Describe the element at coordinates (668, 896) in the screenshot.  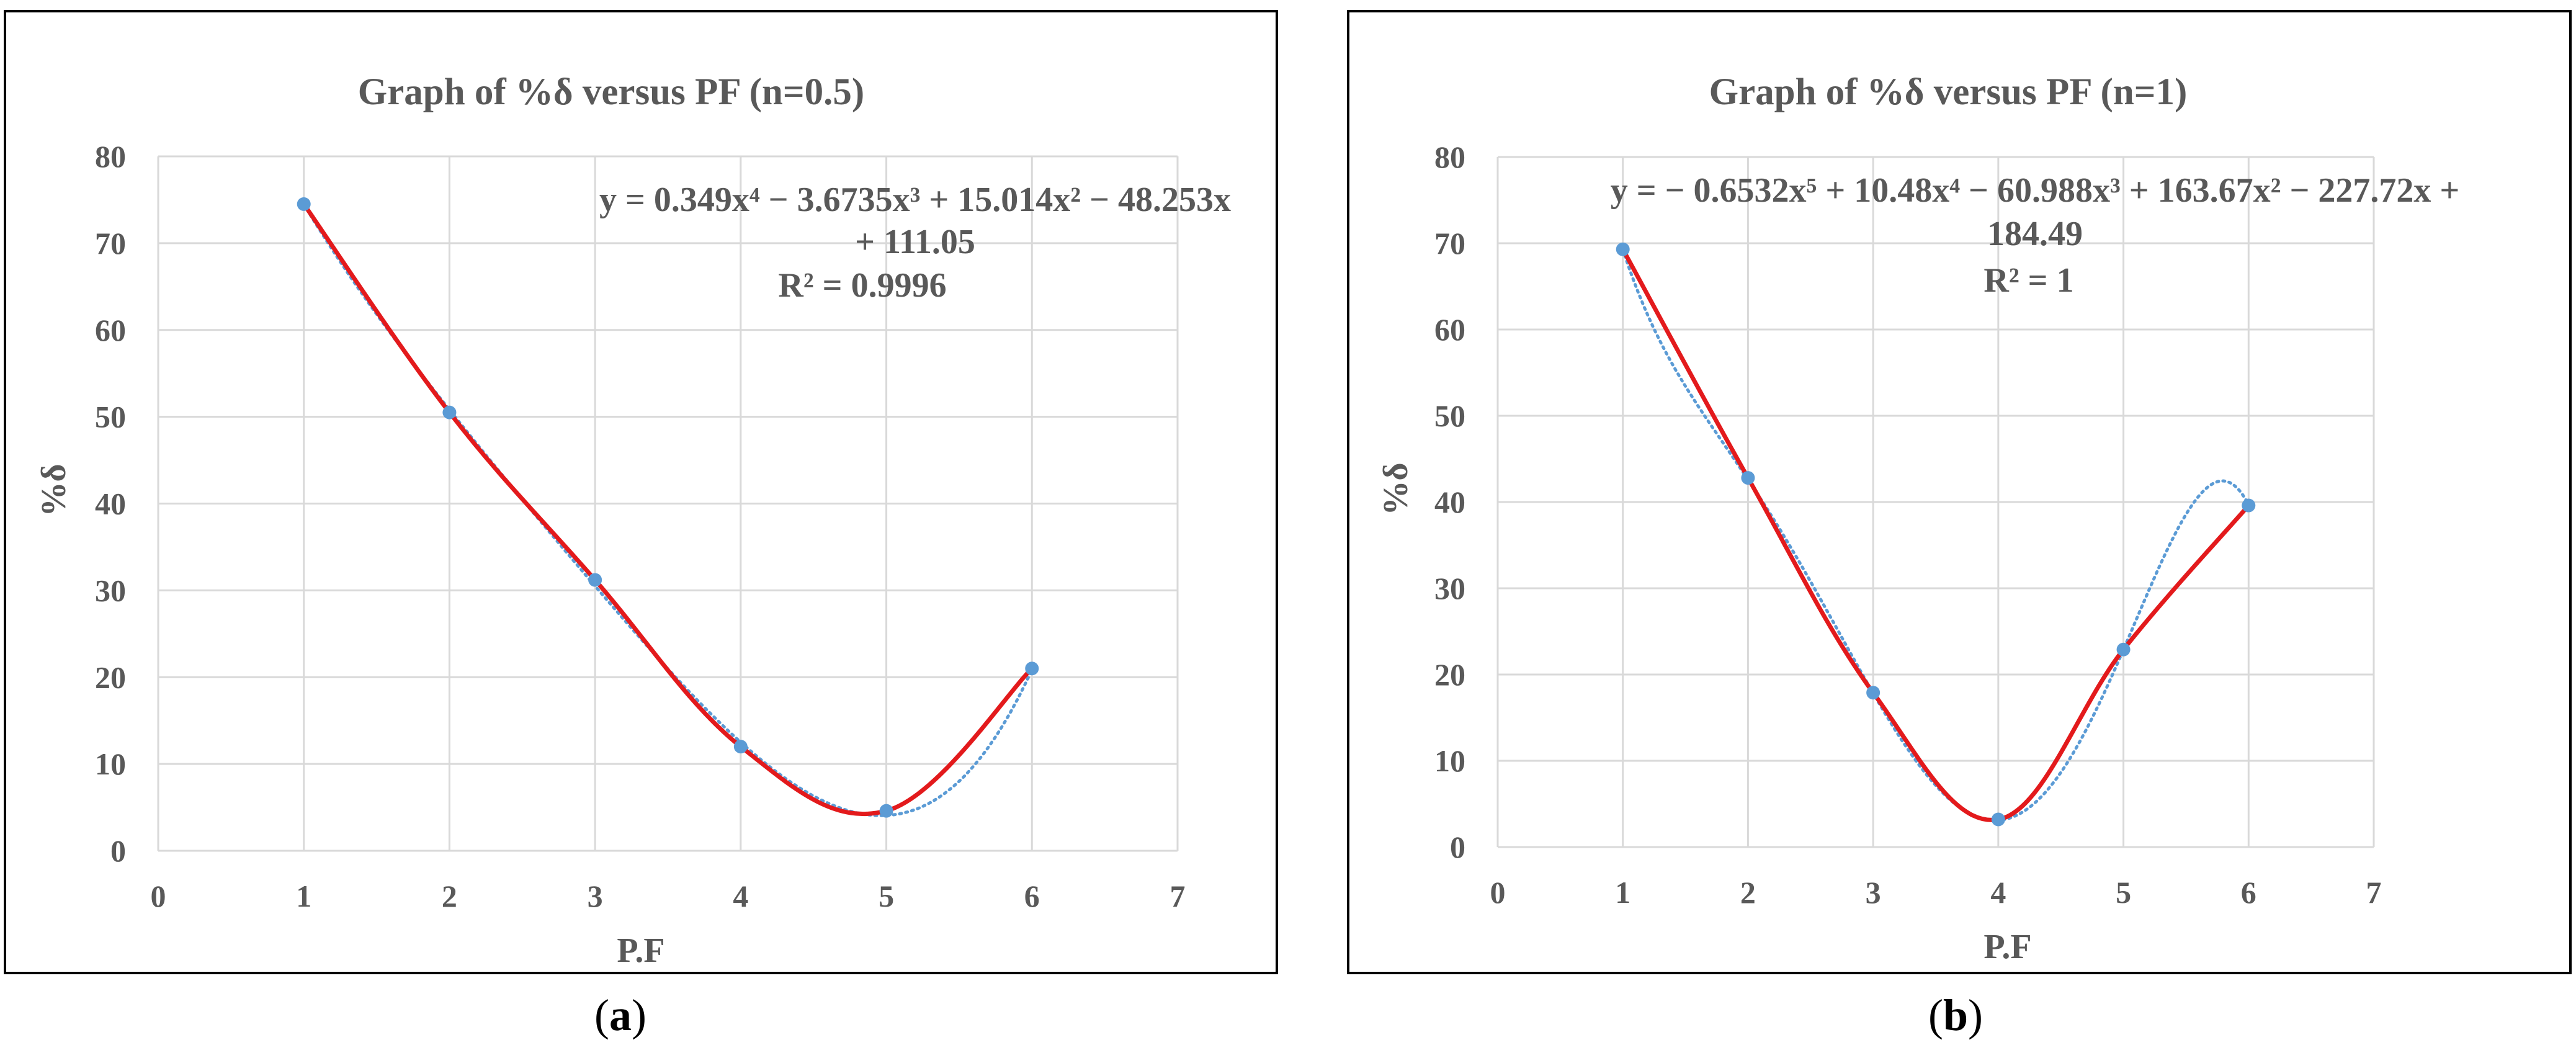
I see `x-axis-ticks-a: 0 1 2 3 4 5 6 7` at that location.